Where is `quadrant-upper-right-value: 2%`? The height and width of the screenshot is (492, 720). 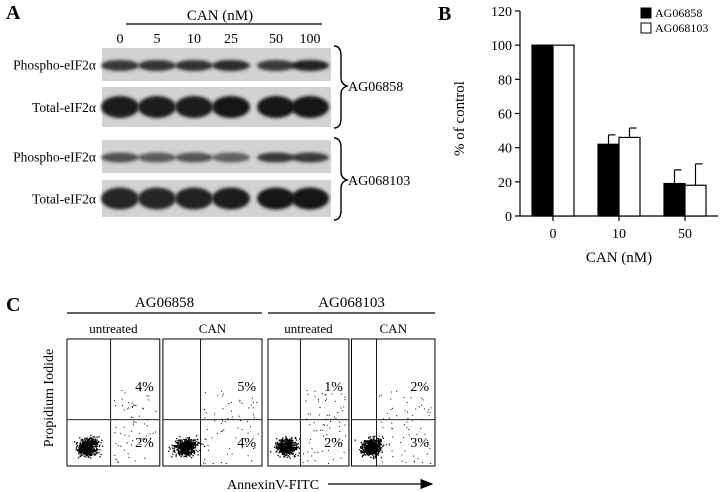
quadrant-upper-right-value: 2% is located at coordinates (419, 387).